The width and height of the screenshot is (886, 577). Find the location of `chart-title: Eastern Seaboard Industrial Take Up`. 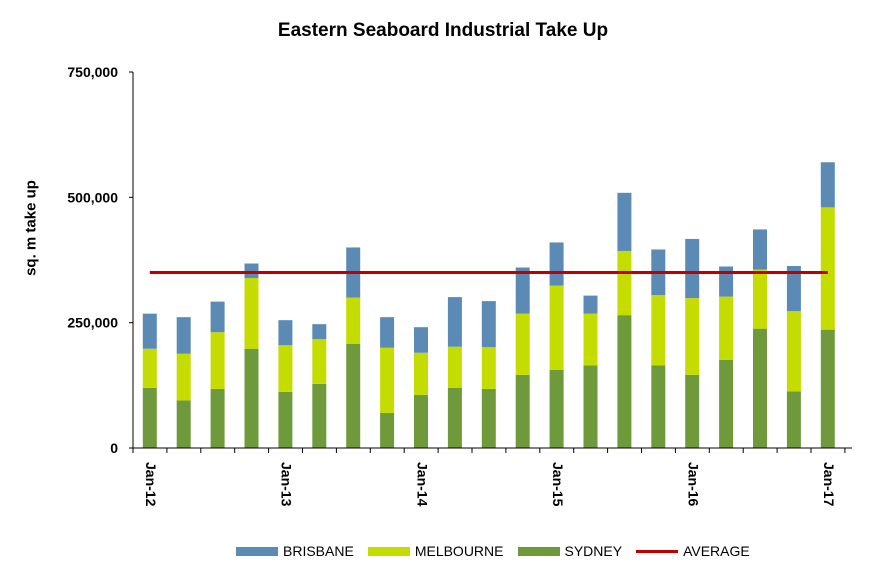

chart-title: Eastern Seaboard Industrial Take Up is located at coordinates (443, 30).